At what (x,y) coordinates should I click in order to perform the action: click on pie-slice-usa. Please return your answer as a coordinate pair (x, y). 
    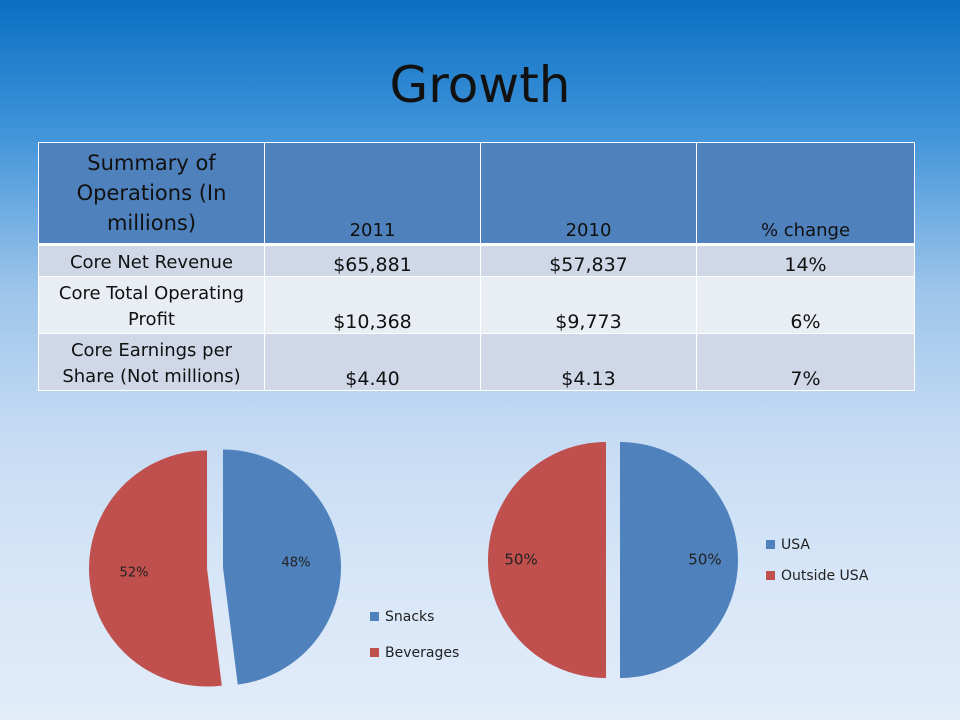
    Looking at the image, I should click on (679, 560).